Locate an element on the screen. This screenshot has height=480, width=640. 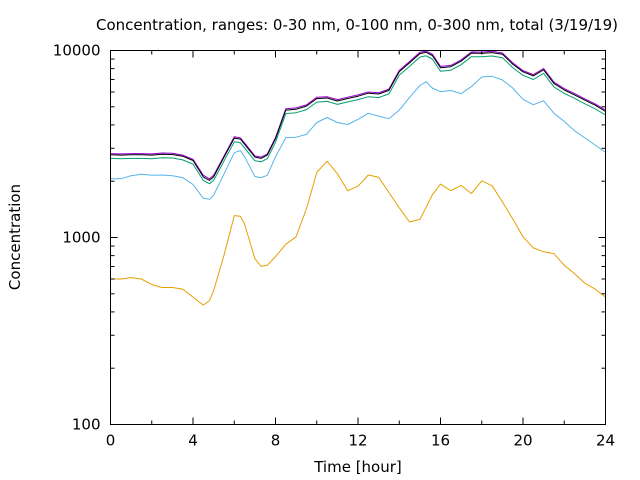
x-tick-label: 24 is located at coordinates (605, 441).